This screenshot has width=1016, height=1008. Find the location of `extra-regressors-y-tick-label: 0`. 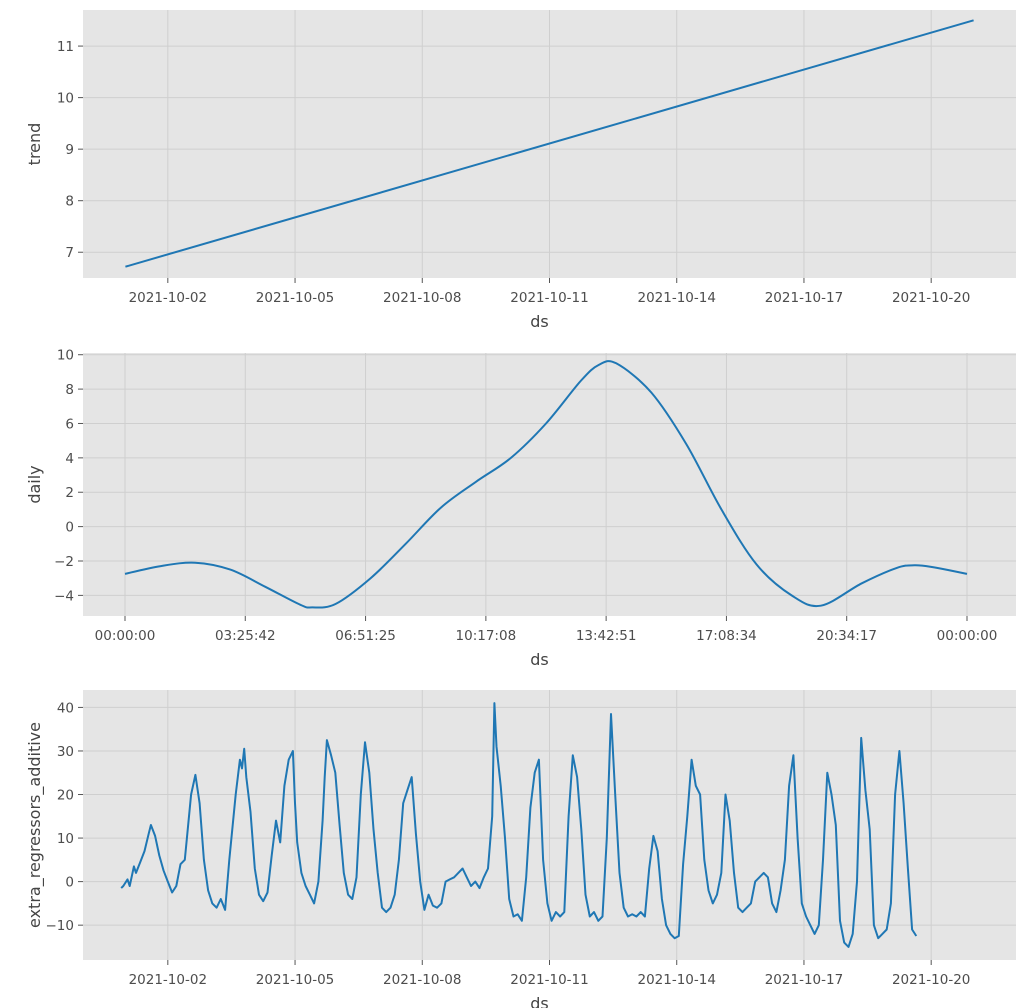

extra-regressors-y-tick-label: 0 is located at coordinates (69, 883).